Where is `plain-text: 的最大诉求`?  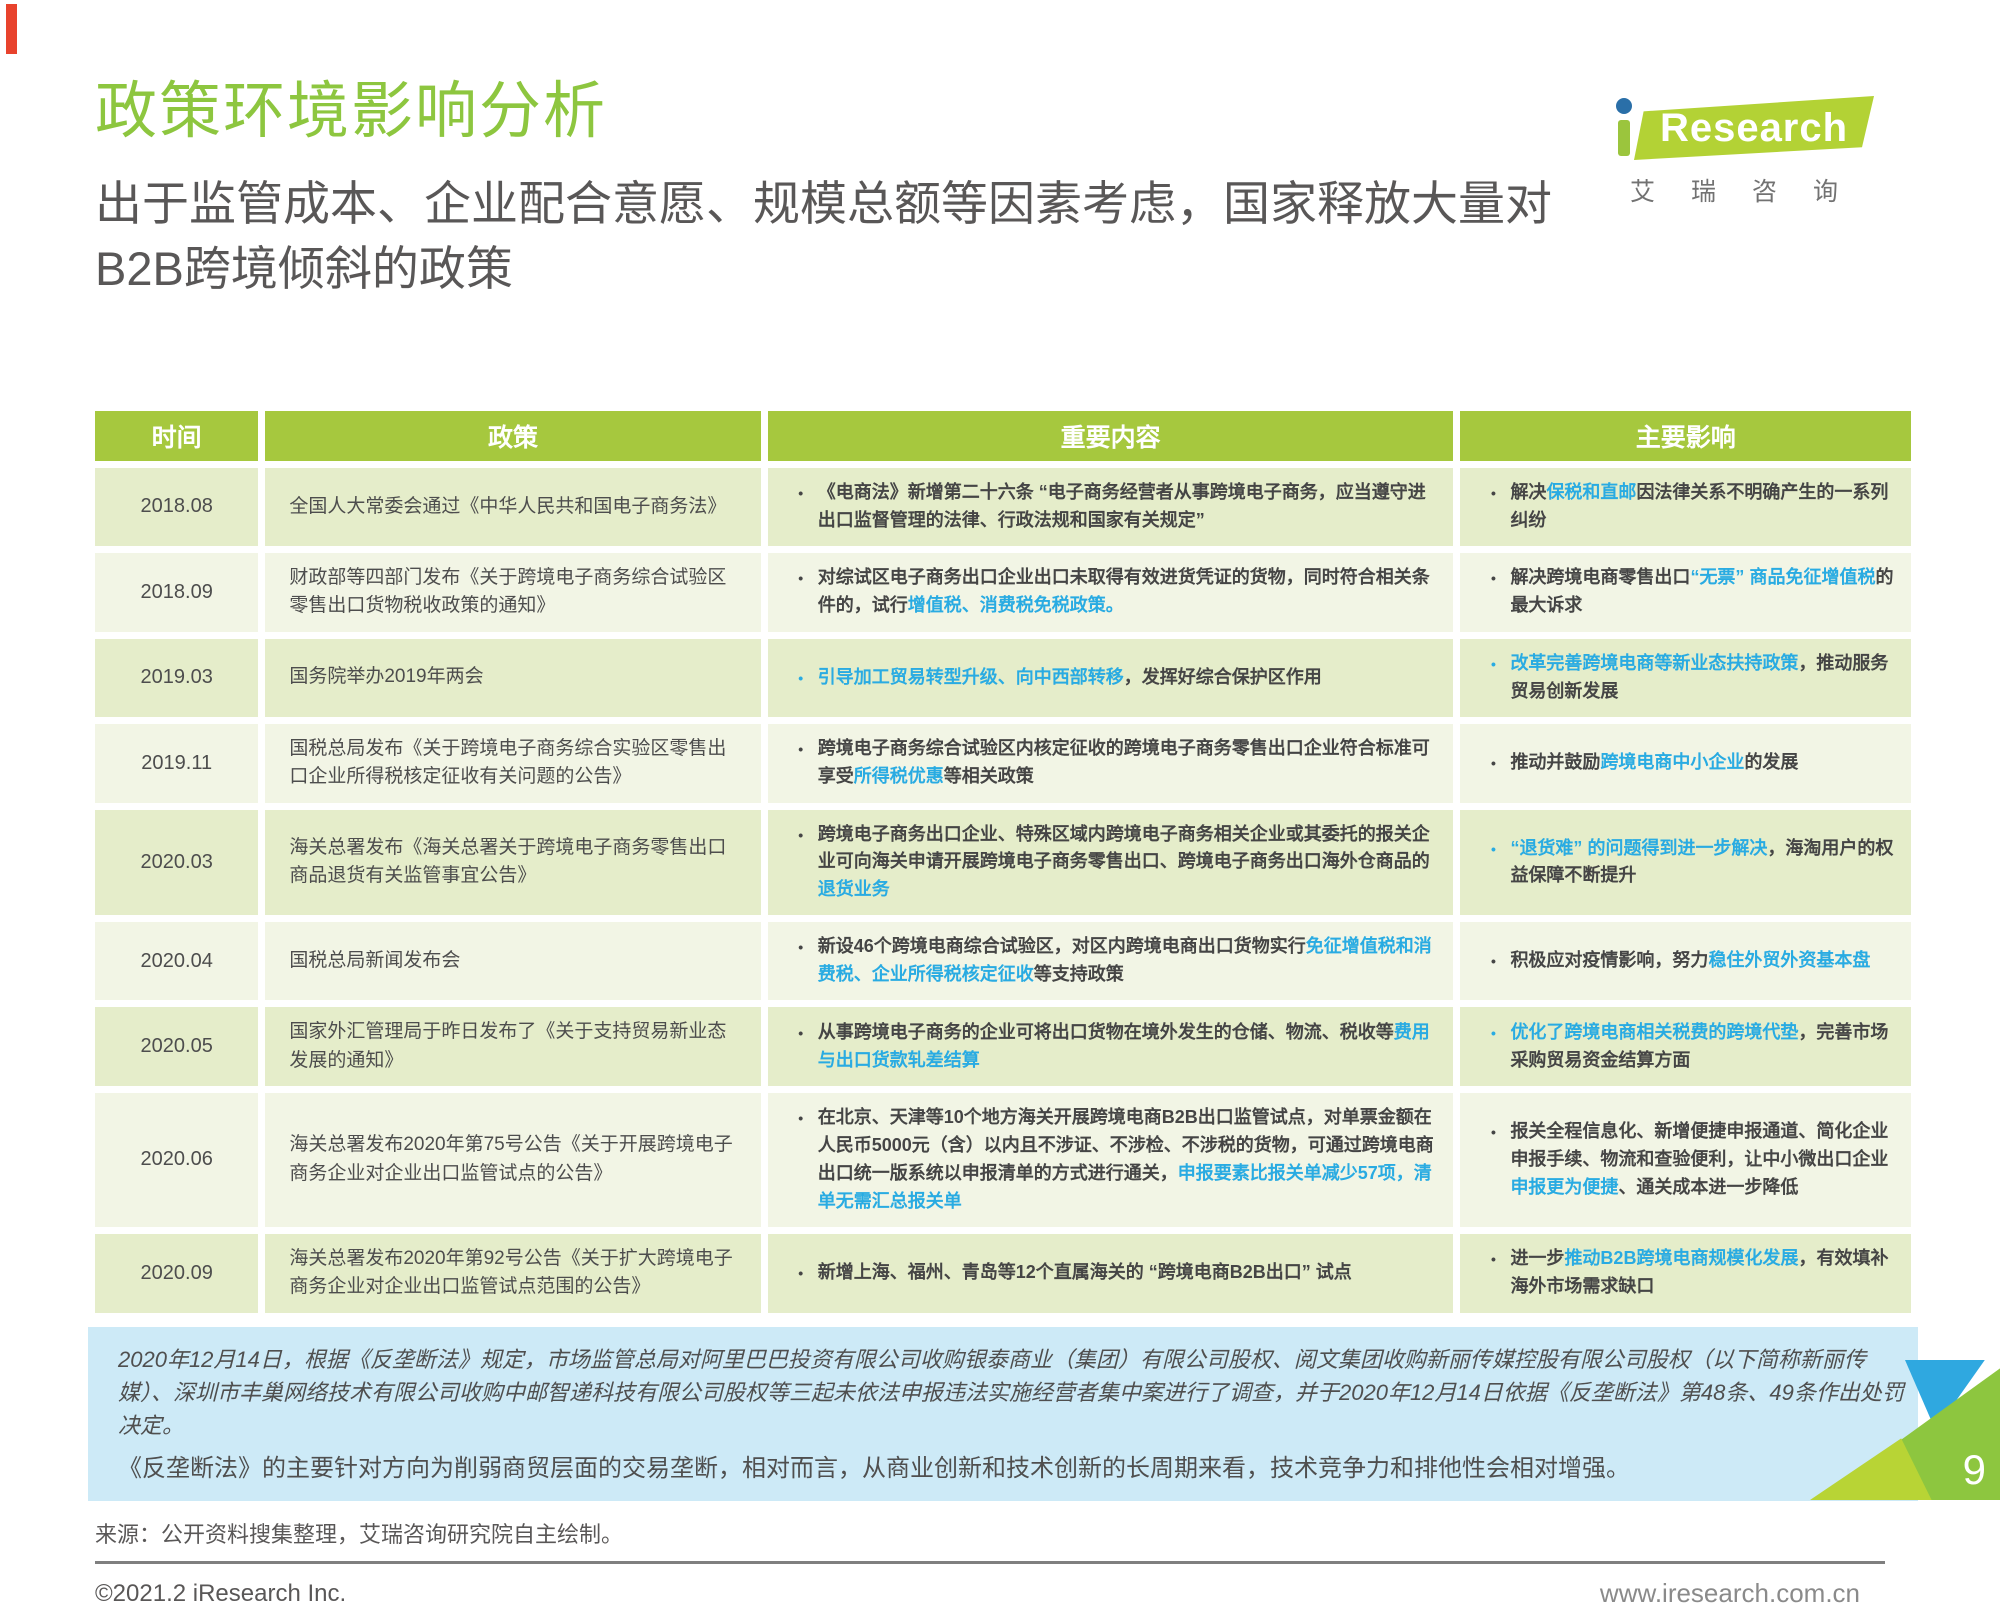
plain-text: 的最大诉求 is located at coordinates (1702, 591).